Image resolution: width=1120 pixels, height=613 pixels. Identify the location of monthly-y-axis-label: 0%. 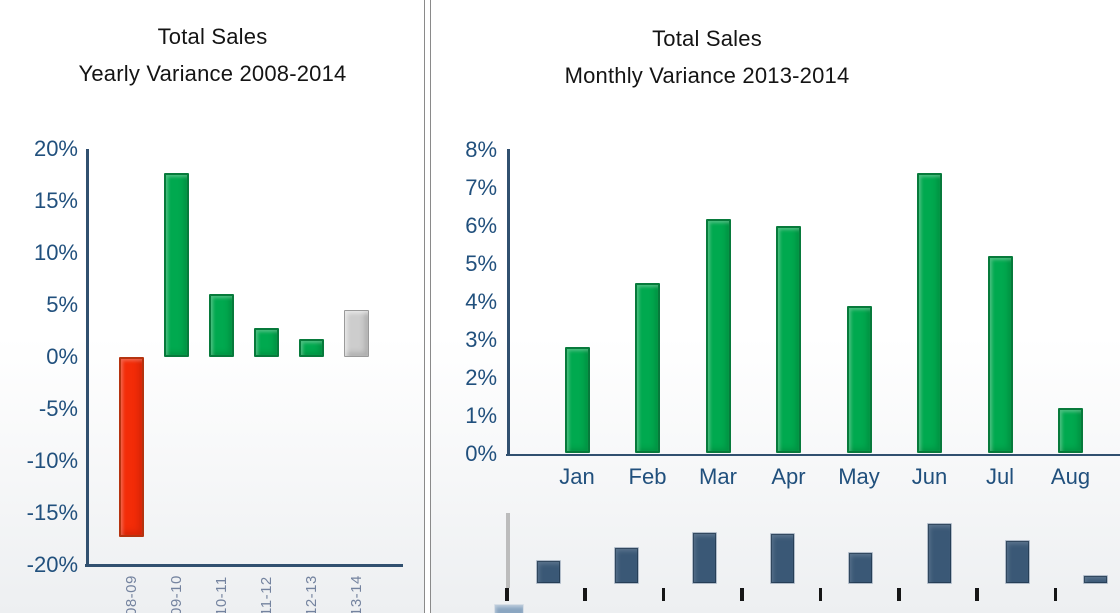
(481, 453).